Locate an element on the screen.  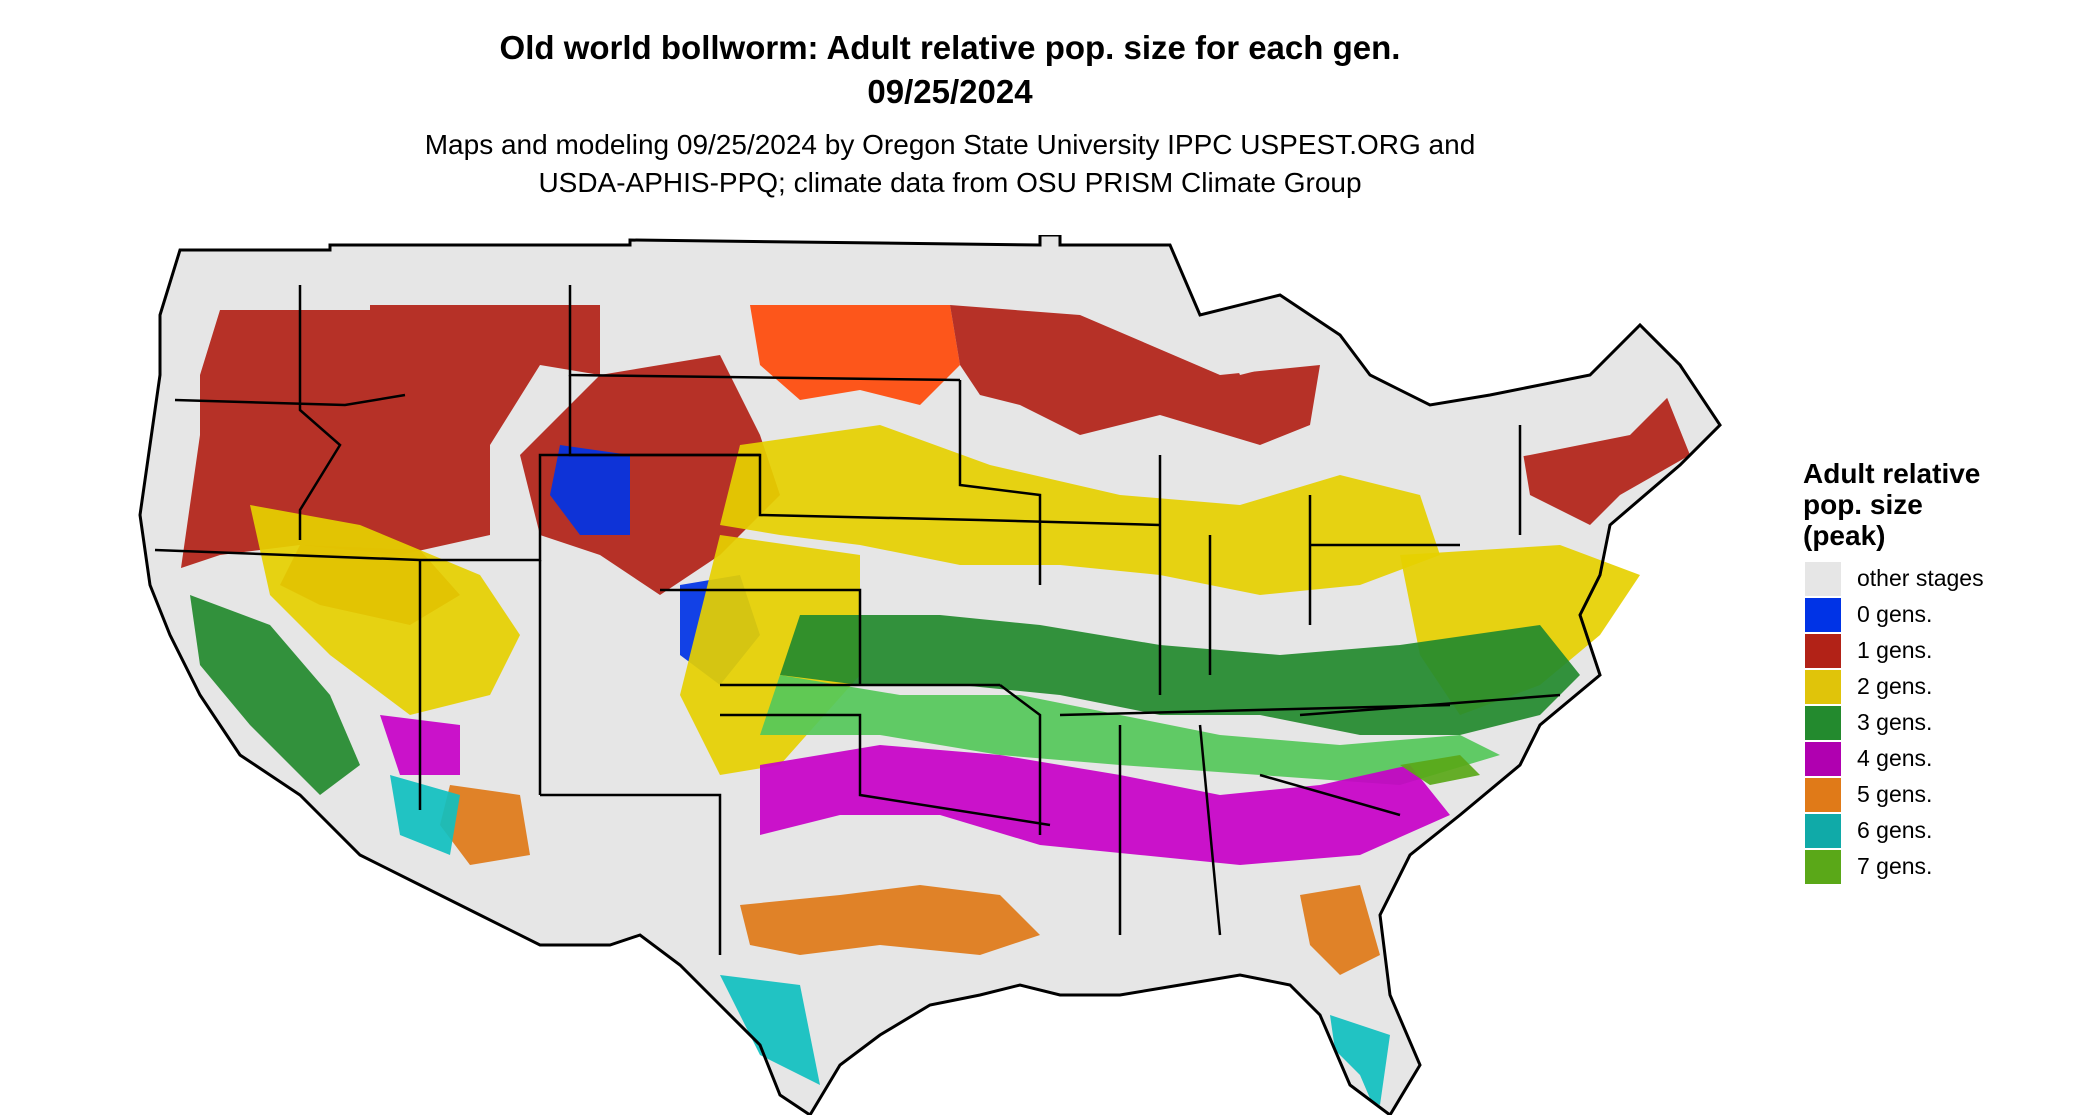
zone-gen6-arizona is located at coordinates (425, 815).